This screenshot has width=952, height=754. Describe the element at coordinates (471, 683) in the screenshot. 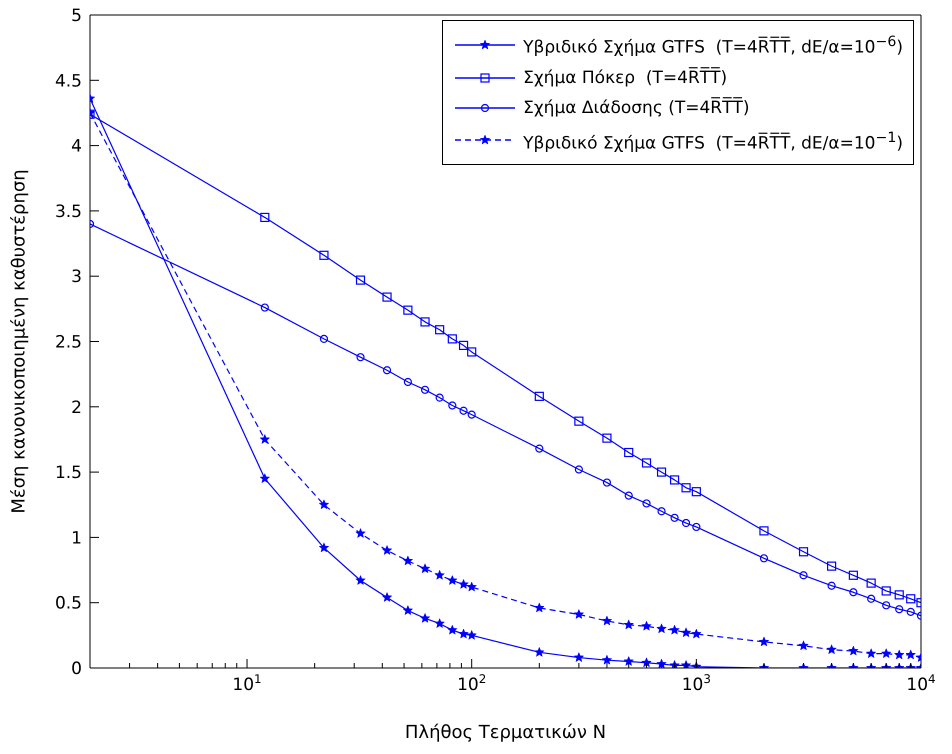

I see `x-tick-label: 10$^{2}$` at that location.